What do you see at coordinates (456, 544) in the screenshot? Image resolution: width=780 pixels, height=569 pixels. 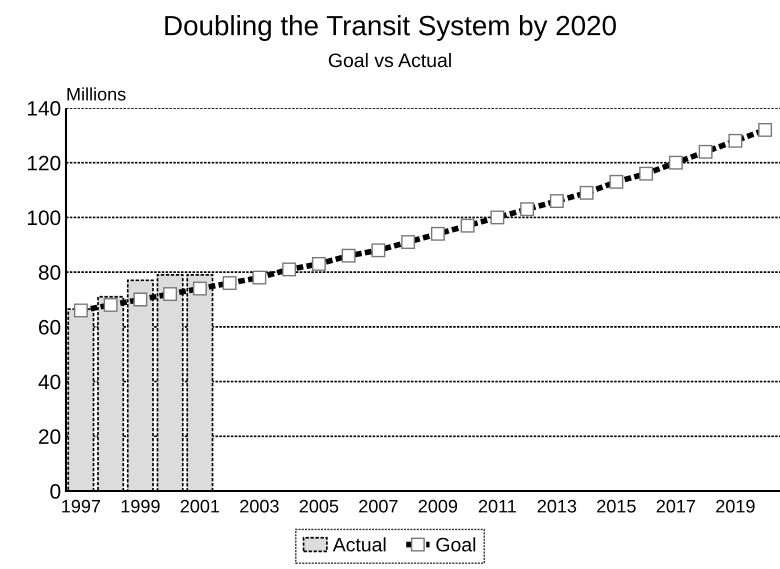 I see `legend-label: Goal` at bounding box center [456, 544].